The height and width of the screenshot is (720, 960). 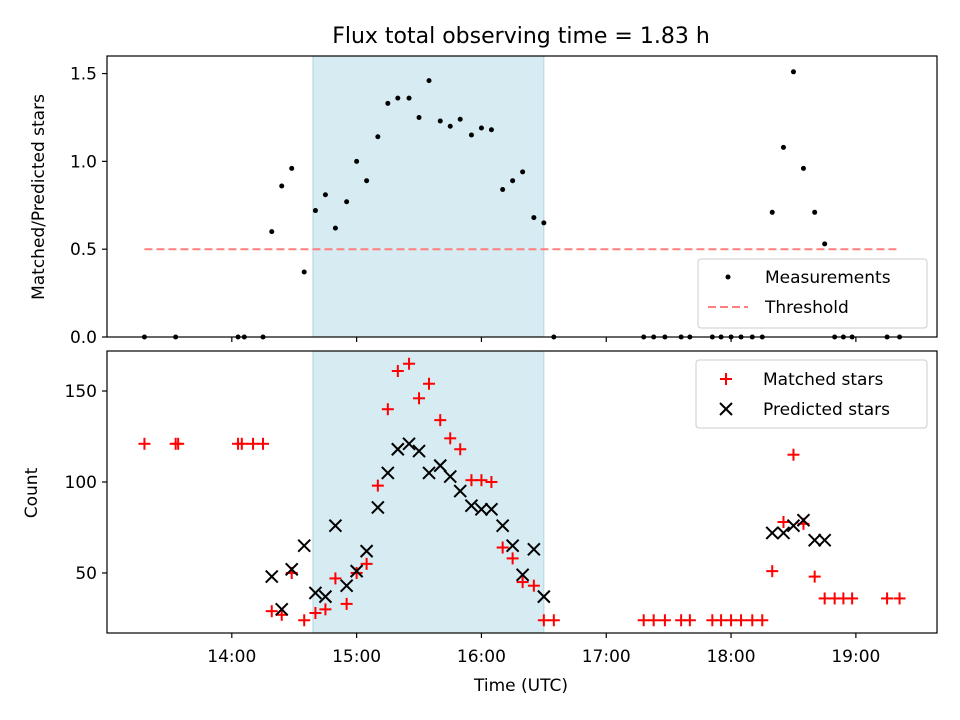 What do you see at coordinates (828, 278) in the screenshot?
I see `legend-measurements-label: Measurements` at bounding box center [828, 278].